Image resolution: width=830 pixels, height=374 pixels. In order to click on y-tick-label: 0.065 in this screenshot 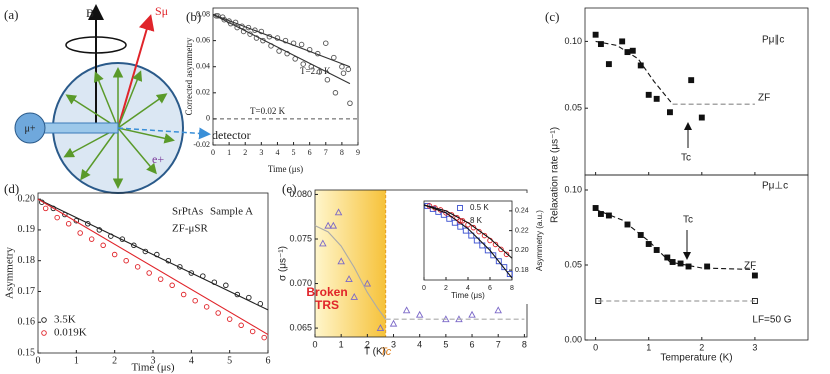, I will do `click(300, 327)`.